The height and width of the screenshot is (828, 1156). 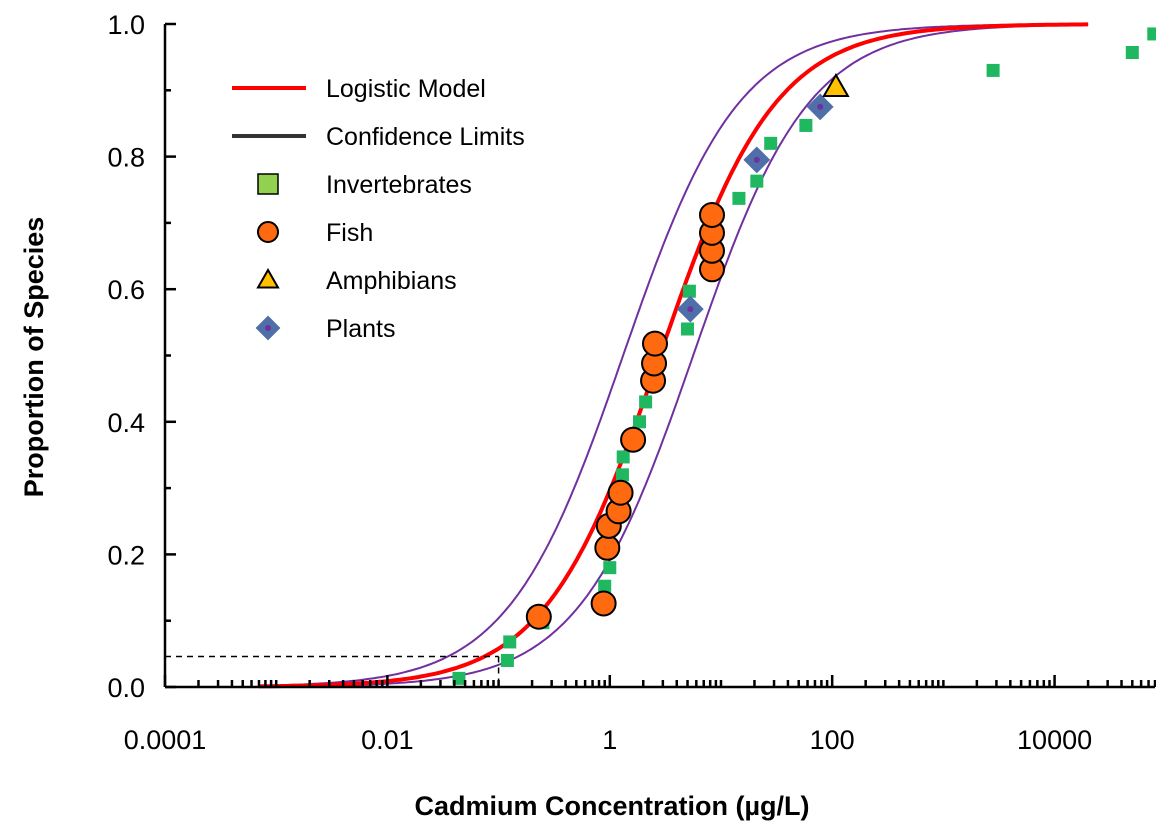 I want to click on y-tick-label: 0.6, so click(x=126, y=290).